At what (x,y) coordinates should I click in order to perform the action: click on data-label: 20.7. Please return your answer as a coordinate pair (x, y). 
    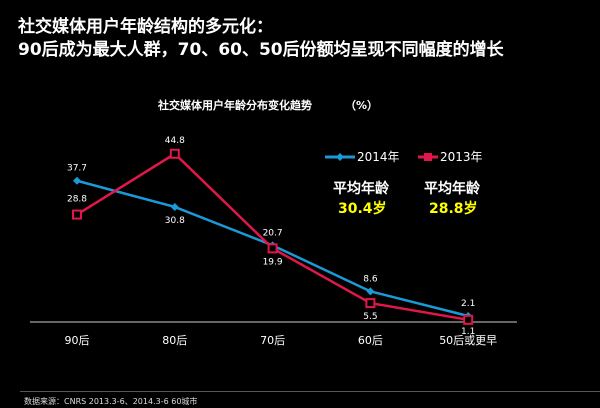
    Looking at the image, I should click on (273, 233).